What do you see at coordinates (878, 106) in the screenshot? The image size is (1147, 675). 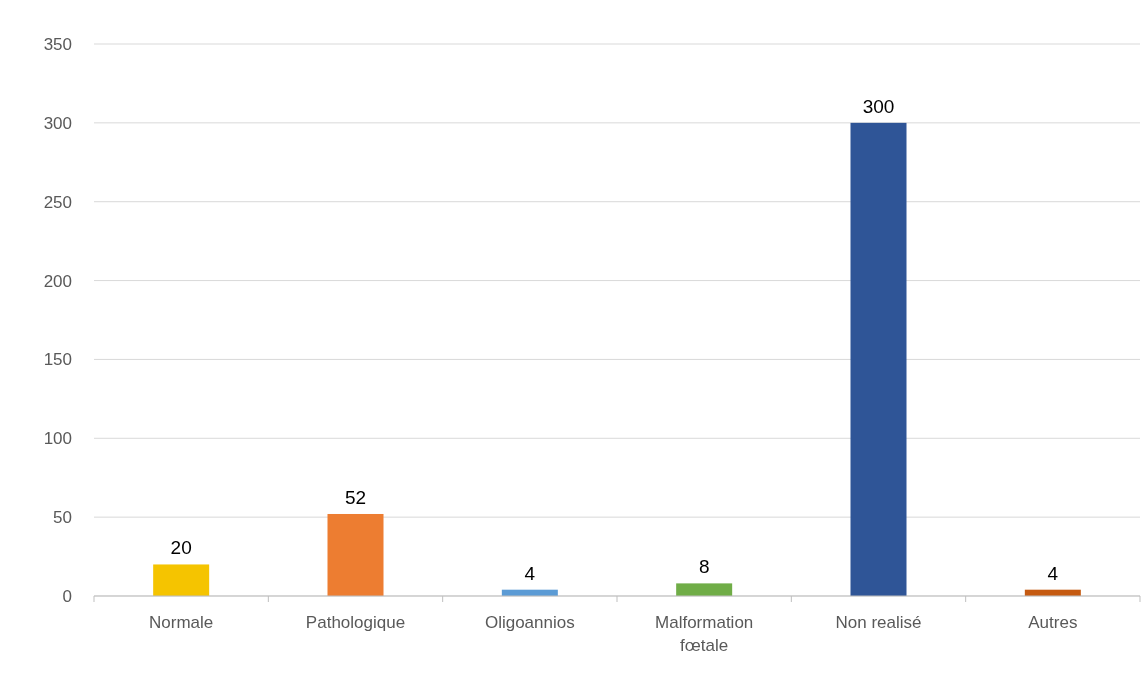 I see `data-label: 300` at bounding box center [878, 106].